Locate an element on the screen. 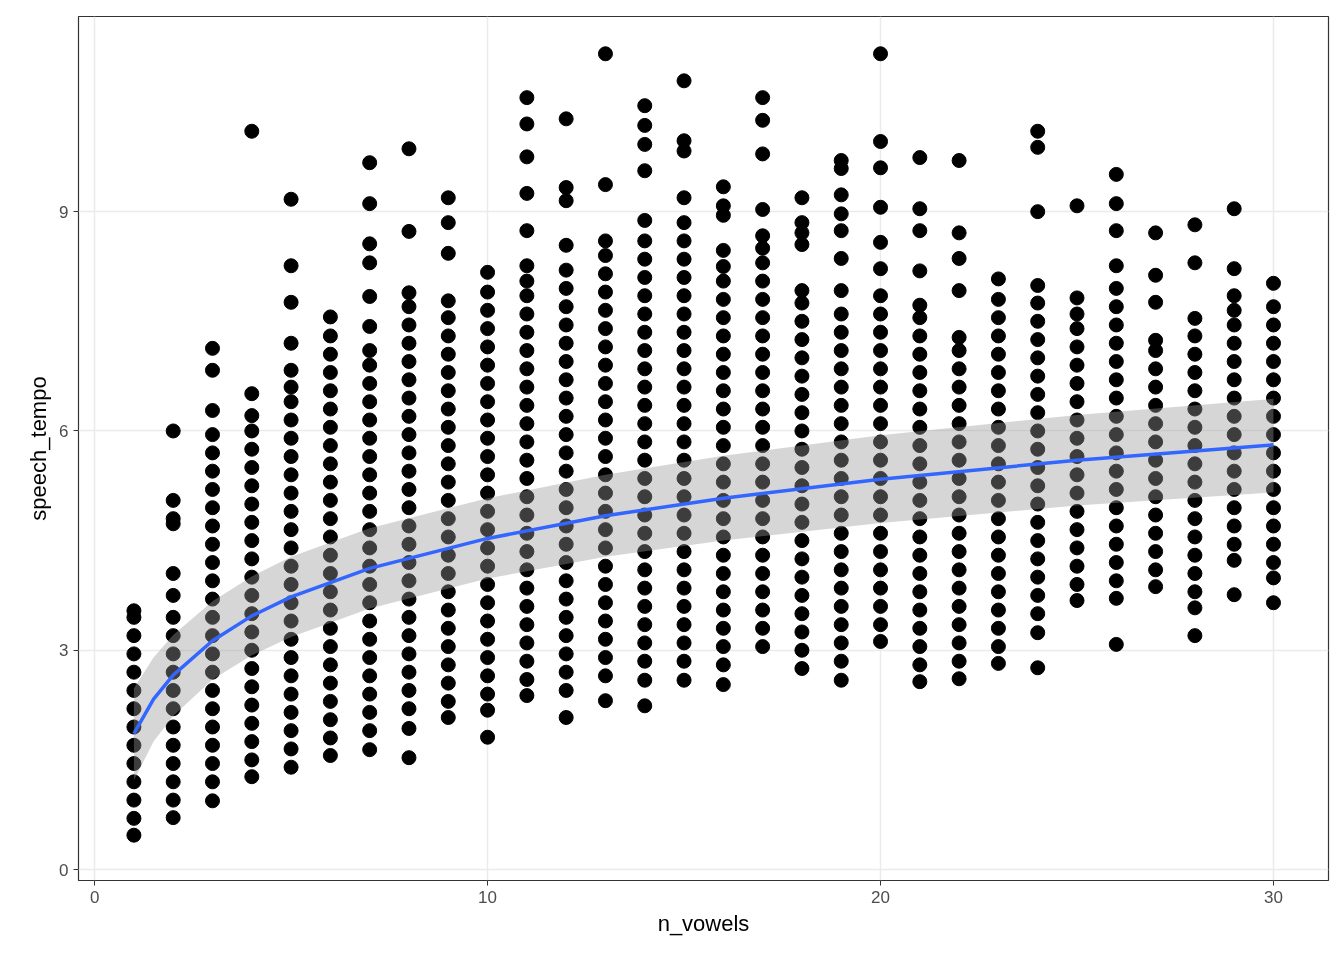  x-tick-label: 0 is located at coordinates (94, 897).